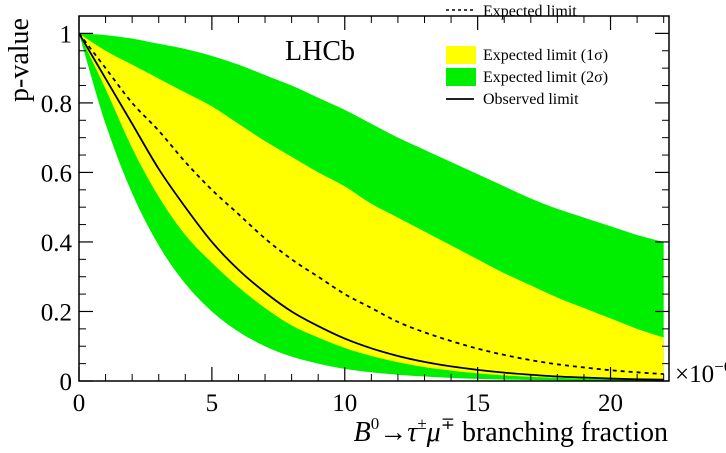 The height and width of the screenshot is (453, 726). I want to click on legend-label-2sigma: Expected limit (2σ), so click(545, 77).